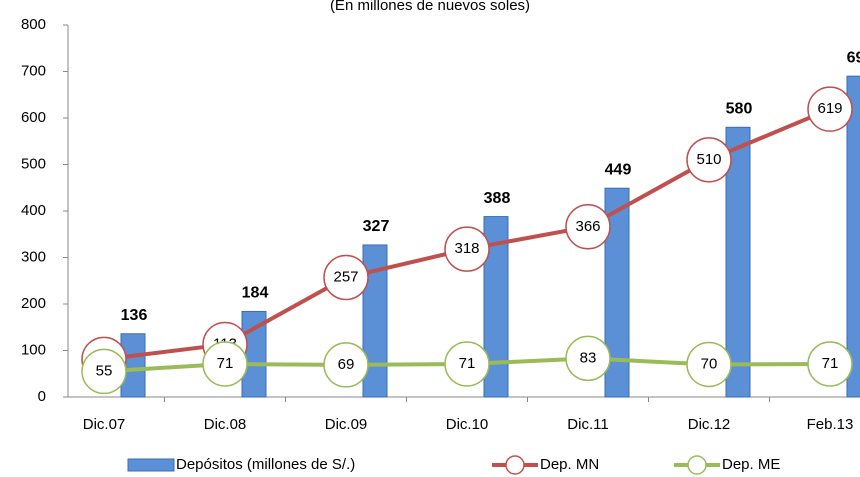 The width and height of the screenshot is (860, 477). What do you see at coordinates (739, 109) in the screenshot?
I see `bar-value-label: 580` at bounding box center [739, 109].